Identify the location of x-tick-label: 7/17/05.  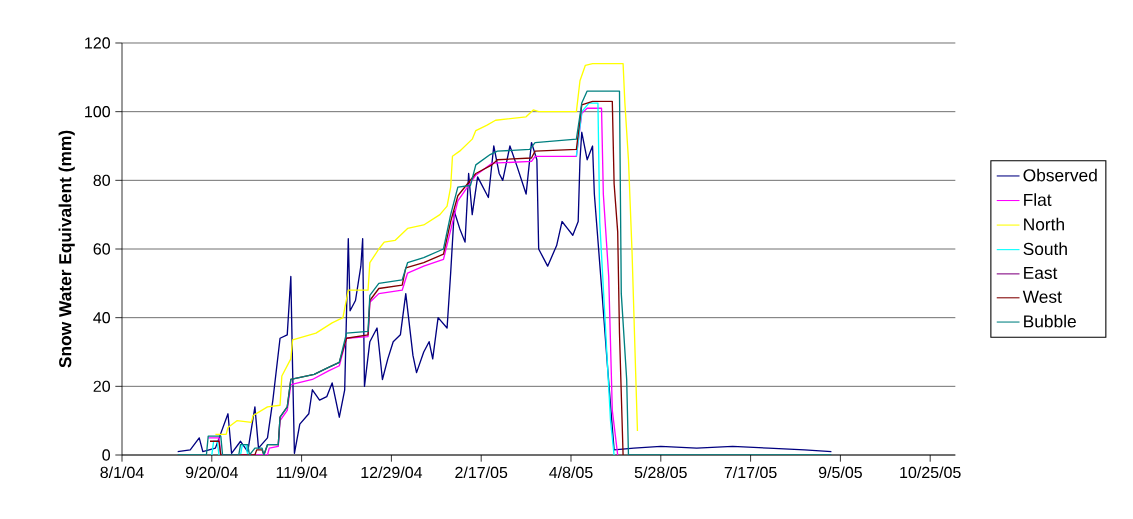
(750, 472).